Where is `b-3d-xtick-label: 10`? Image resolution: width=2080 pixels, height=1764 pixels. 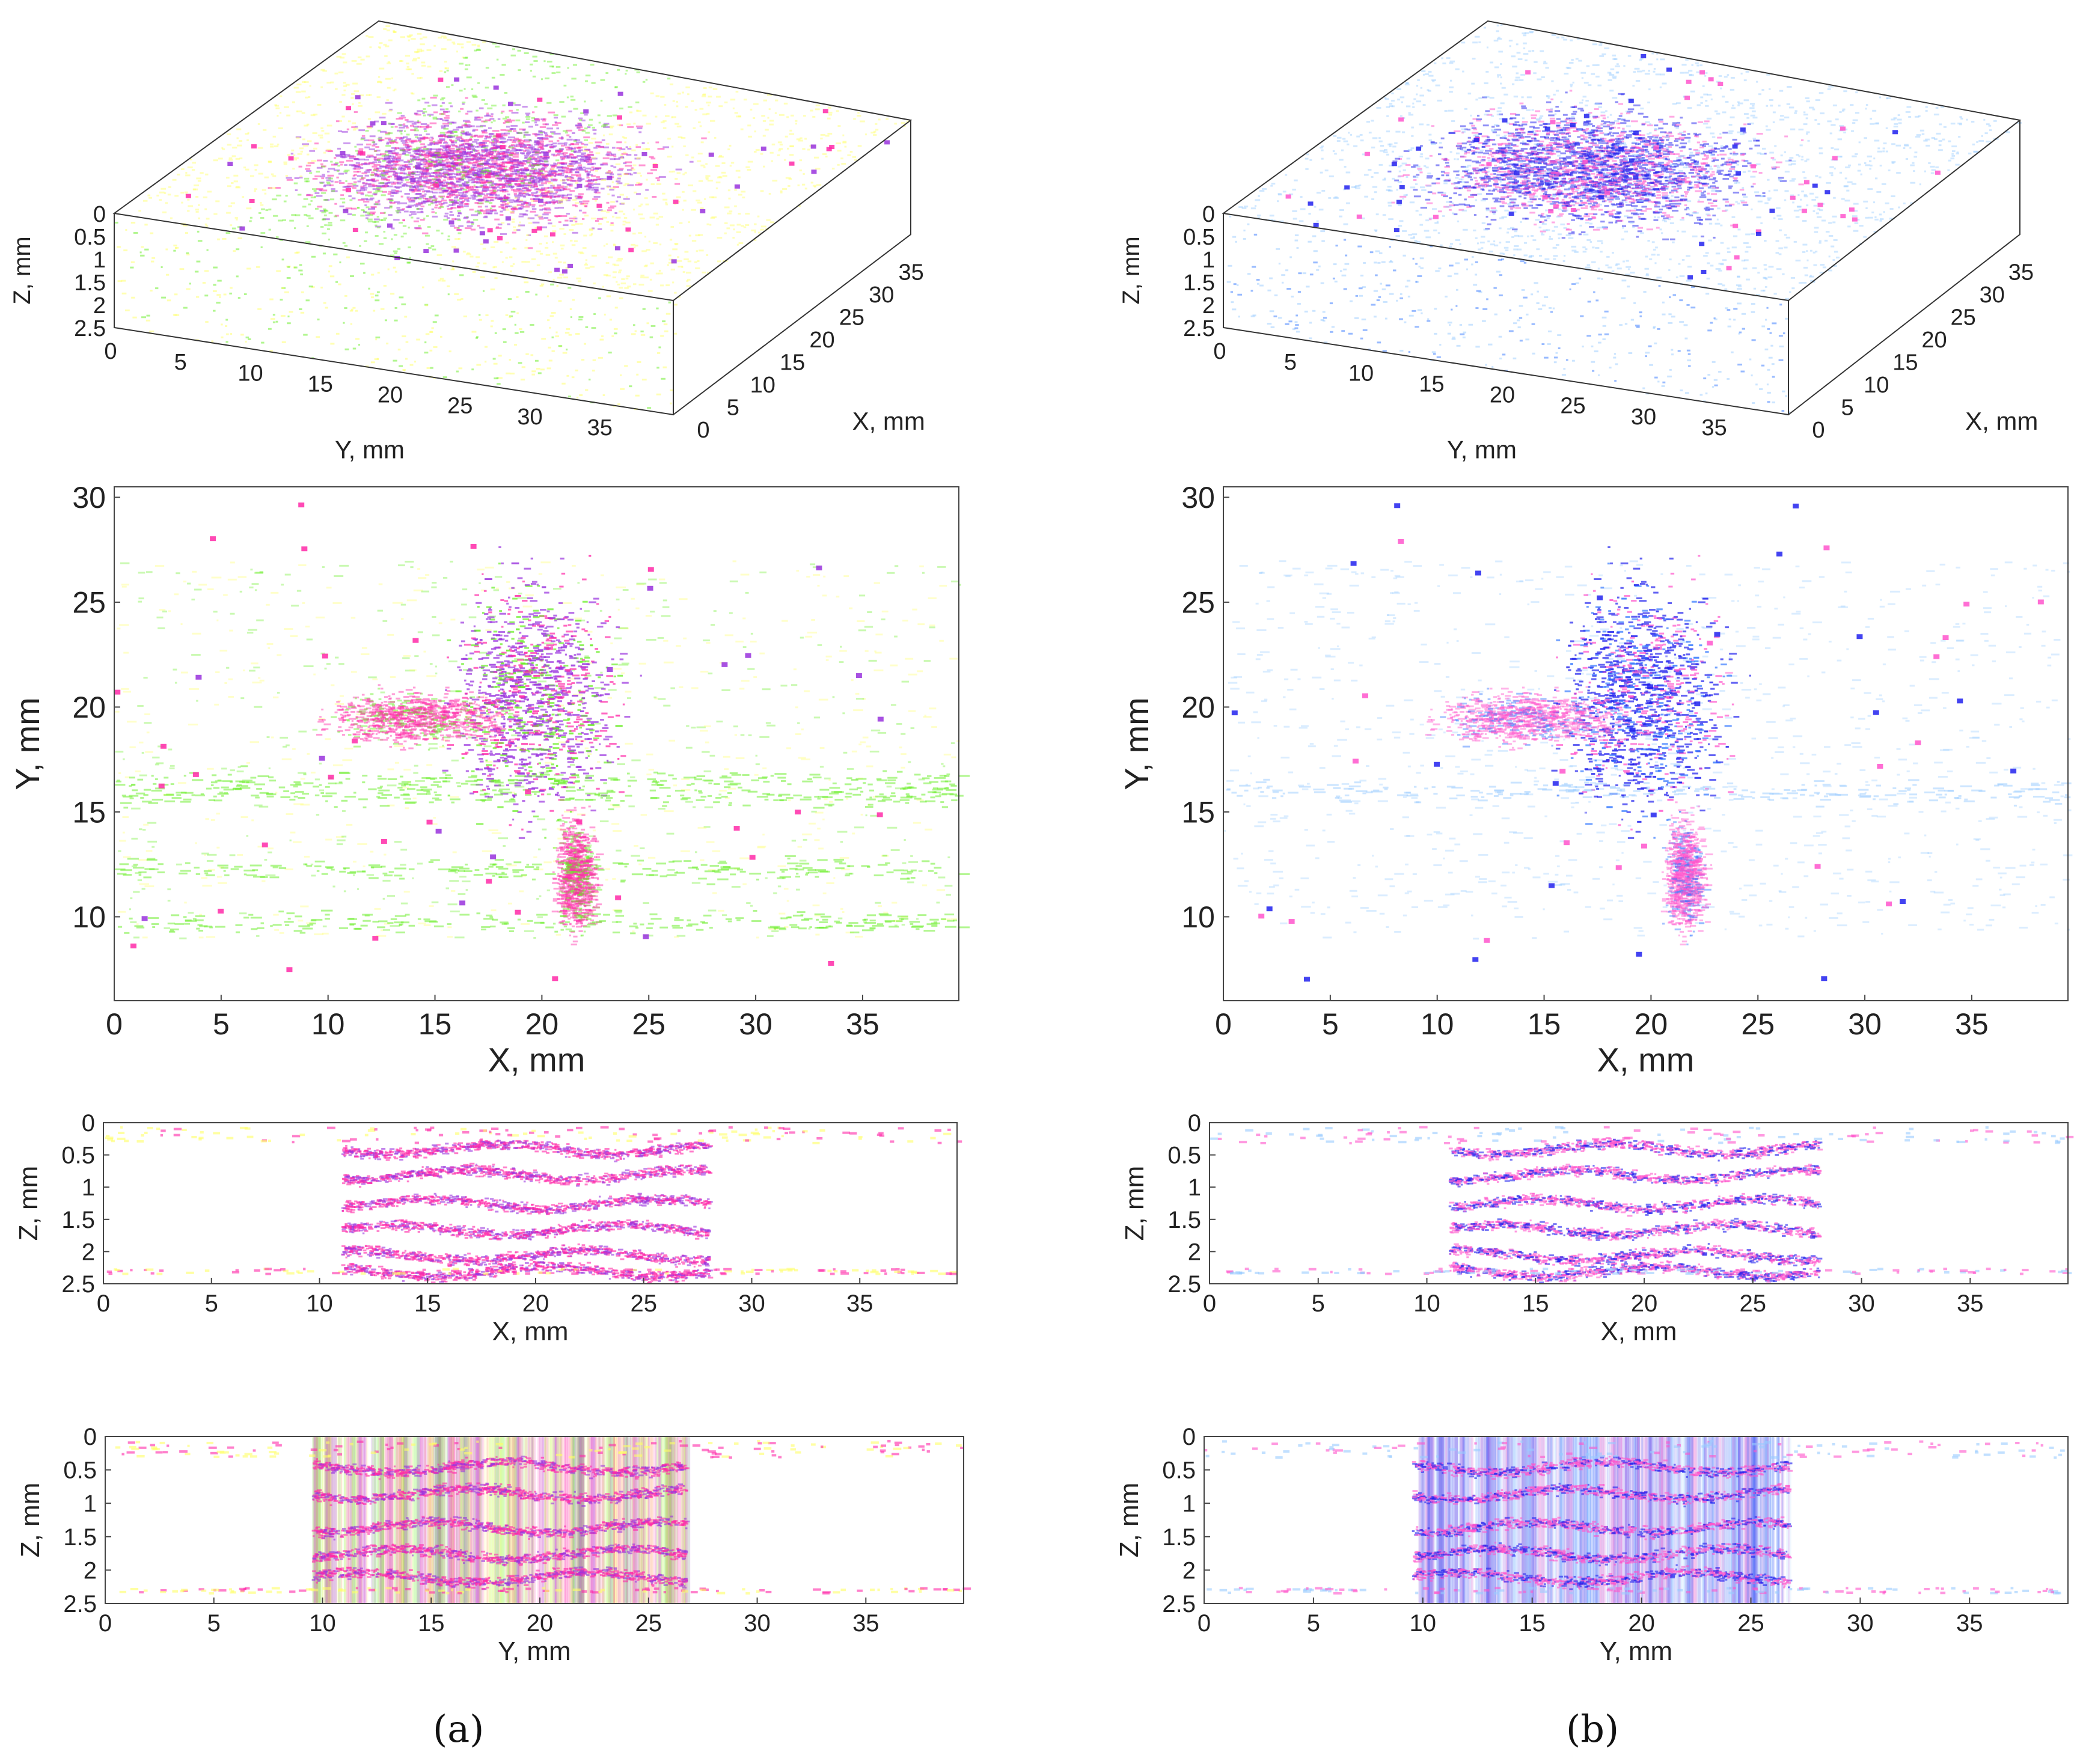 b-3d-xtick-label: 10 is located at coordinates (1877, 385).